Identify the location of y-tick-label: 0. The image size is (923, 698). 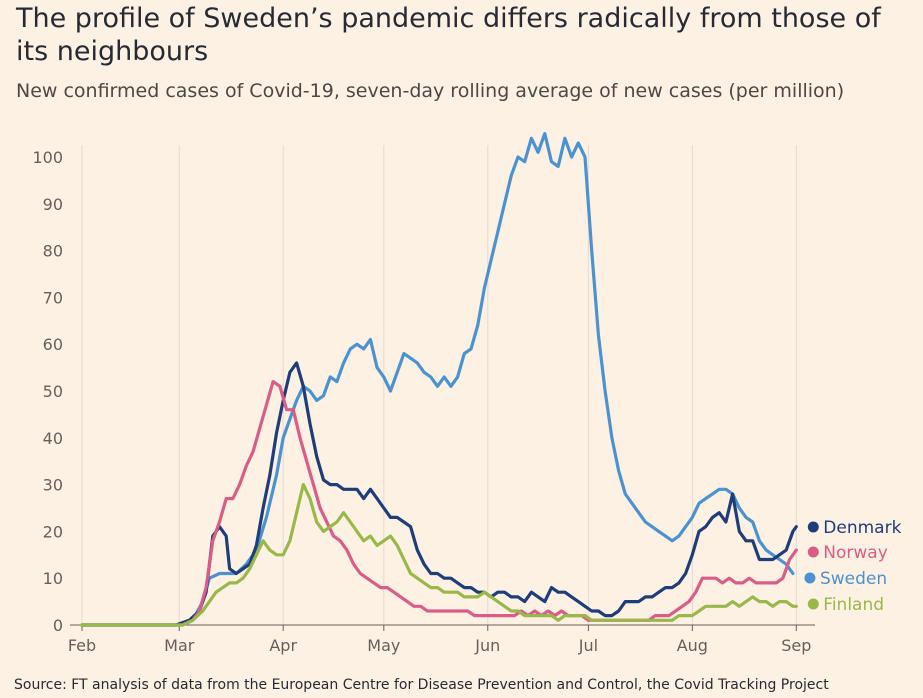
(58, 625).